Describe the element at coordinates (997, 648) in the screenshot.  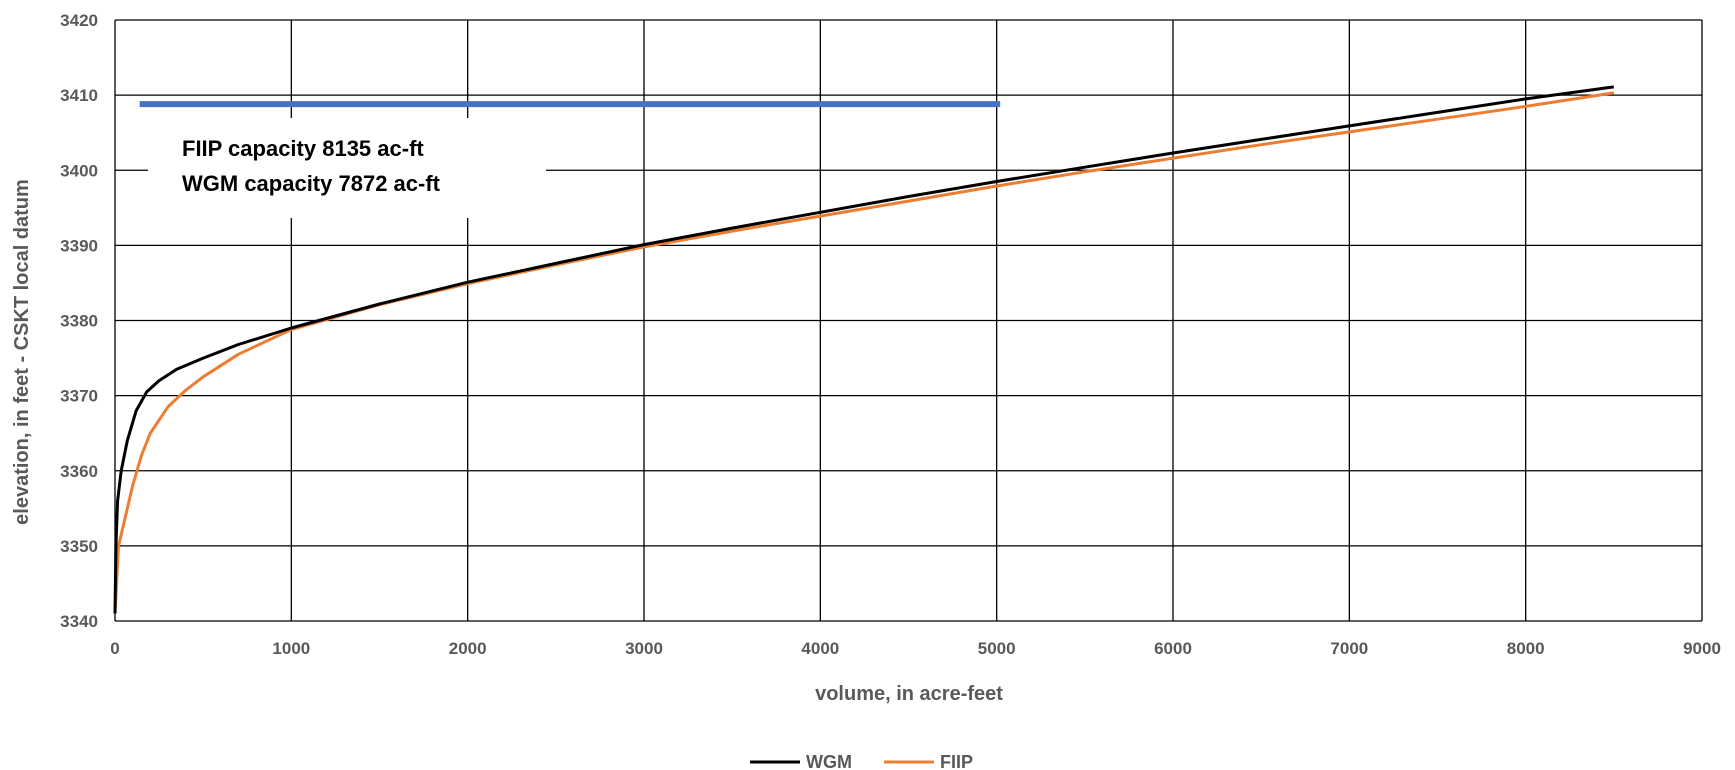
I see `x-tick-label-5: 5000` at that location.